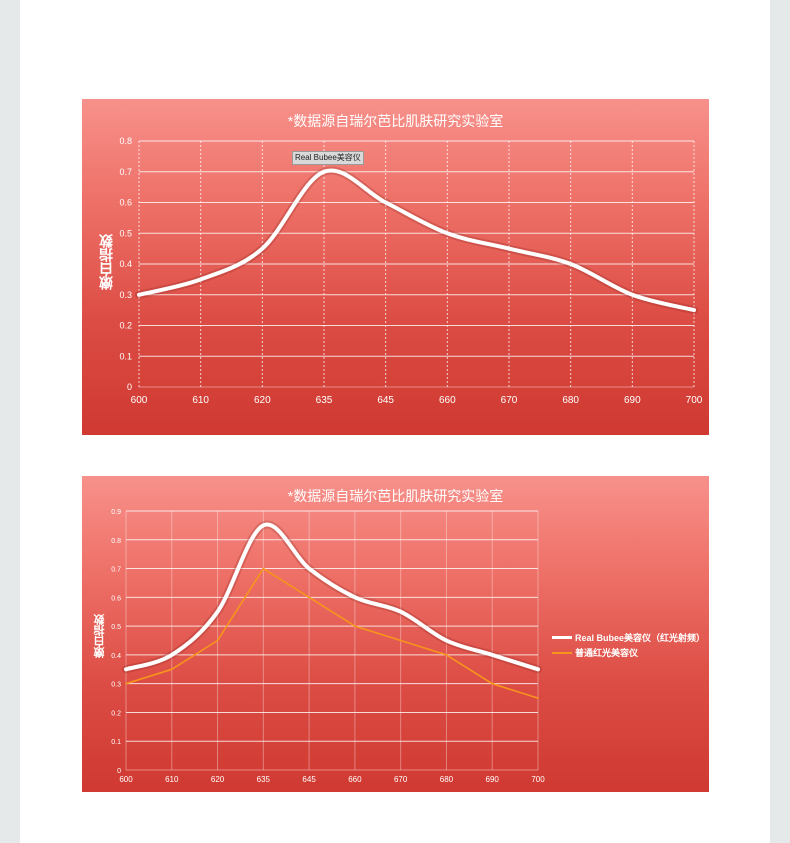 The height and width of the screenshot is (843, 790). Describe the element at coordinates (125, 172) in the screenshot. I see `chart-1-y-tick-label: 0.7` at that location.